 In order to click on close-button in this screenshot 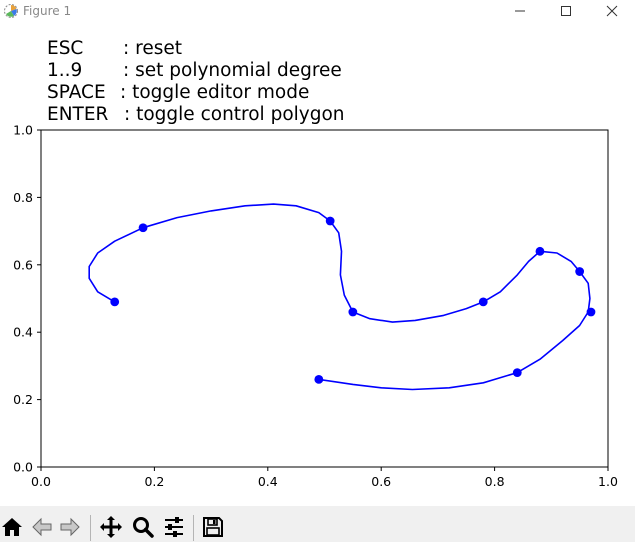, I will do `click(612, 11)`.